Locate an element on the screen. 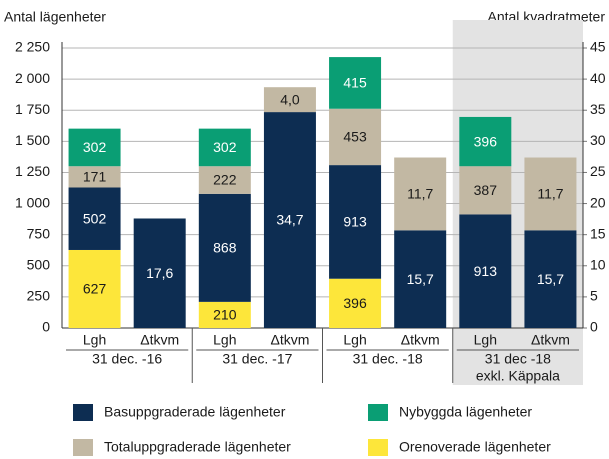 Image resolution: width=609 pixels, height=459 pixels. legend-label: Basuppgraderade lägenheter is located at coordinates (195, 412).